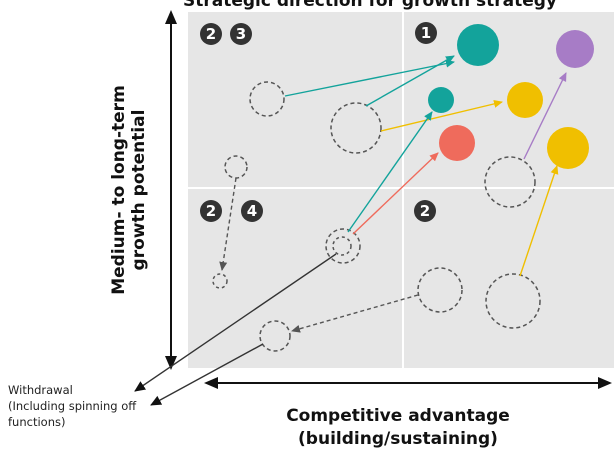  I want to click on target-circle-gold-right, so click(568, 148).